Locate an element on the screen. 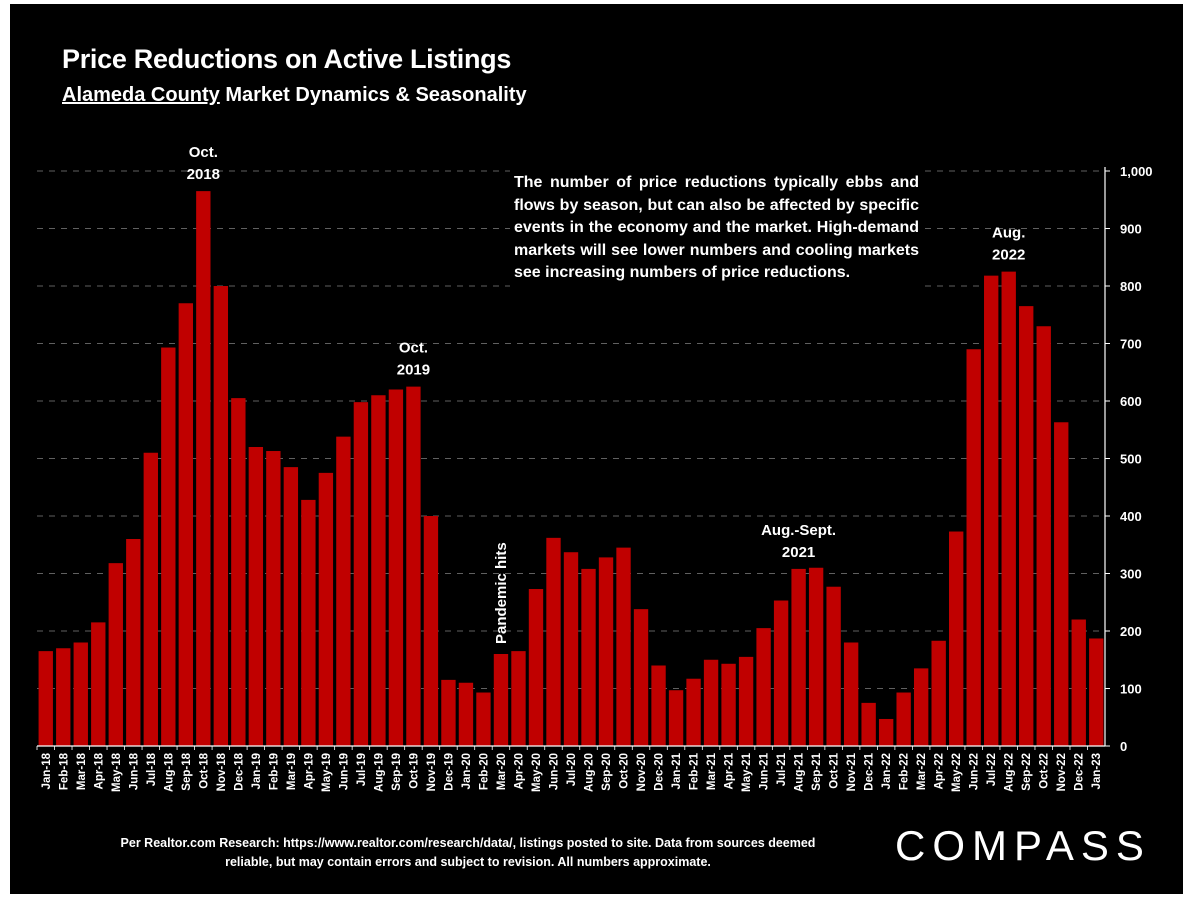 Image resolution: width=1200 pixels, height=900 pixels. y-tick-labels: 0 100 200 300 400 500 600 700 800 900 1,000 is located at coordinates (1136, 459).